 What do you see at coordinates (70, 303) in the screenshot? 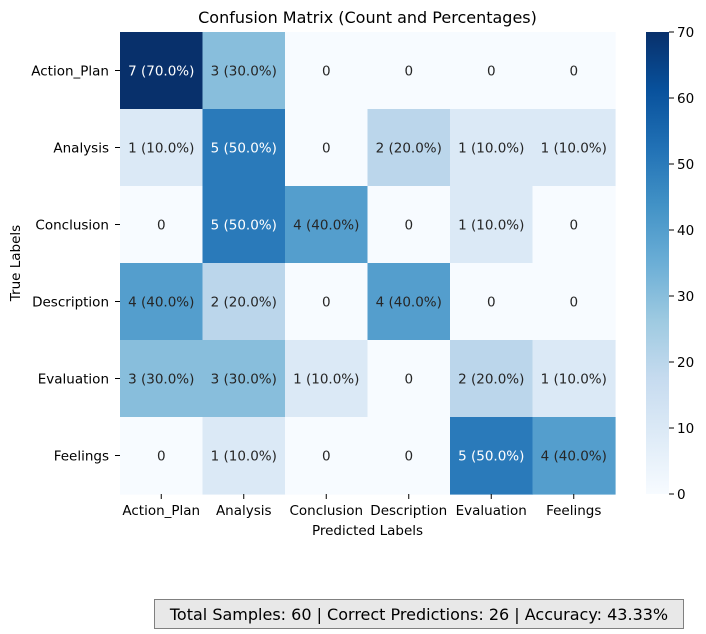
I see `y-tick-label: Description` at bounding box center [70, 303].